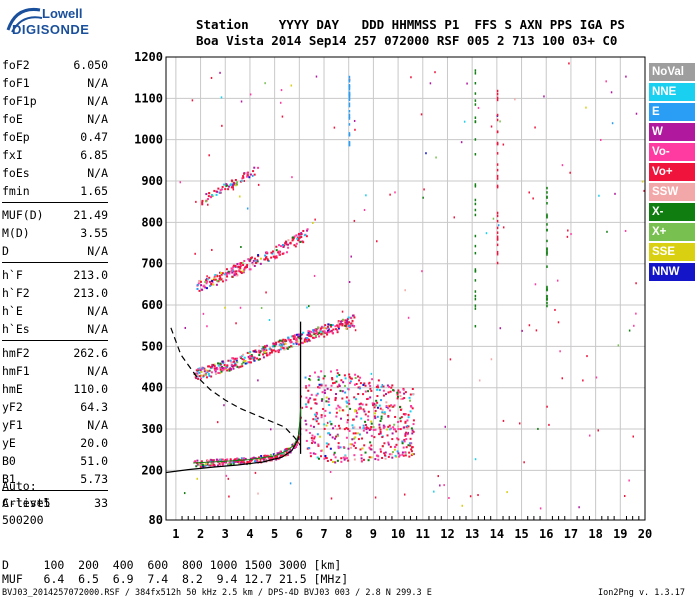 The height and width of the screenshot is (600, 700). Describe the element at coordinates (672, 172) in the screenshot. I see `legend-item: Vo+` at that location.